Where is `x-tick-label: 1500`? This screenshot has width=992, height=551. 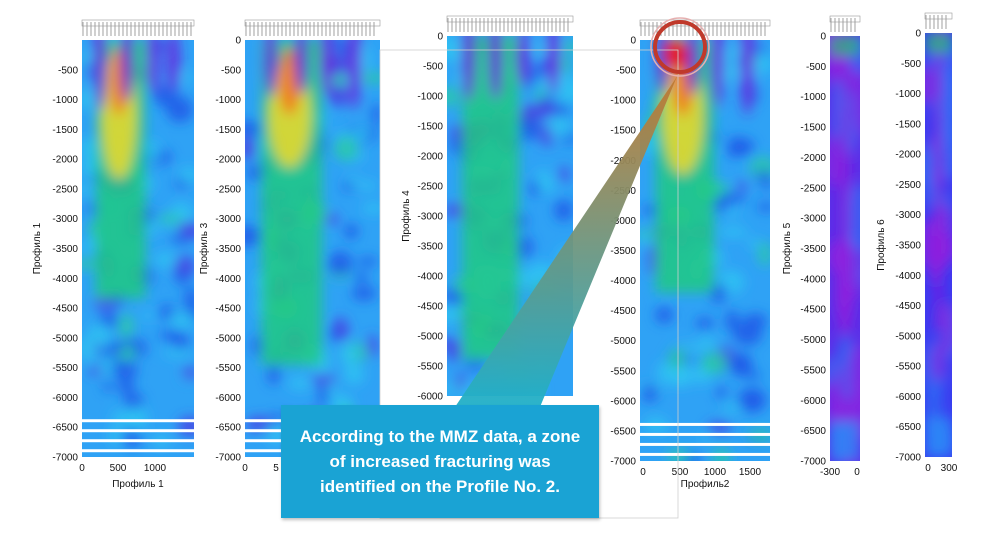 x-tick-label: 1500 is located at coordinates (750, 472).